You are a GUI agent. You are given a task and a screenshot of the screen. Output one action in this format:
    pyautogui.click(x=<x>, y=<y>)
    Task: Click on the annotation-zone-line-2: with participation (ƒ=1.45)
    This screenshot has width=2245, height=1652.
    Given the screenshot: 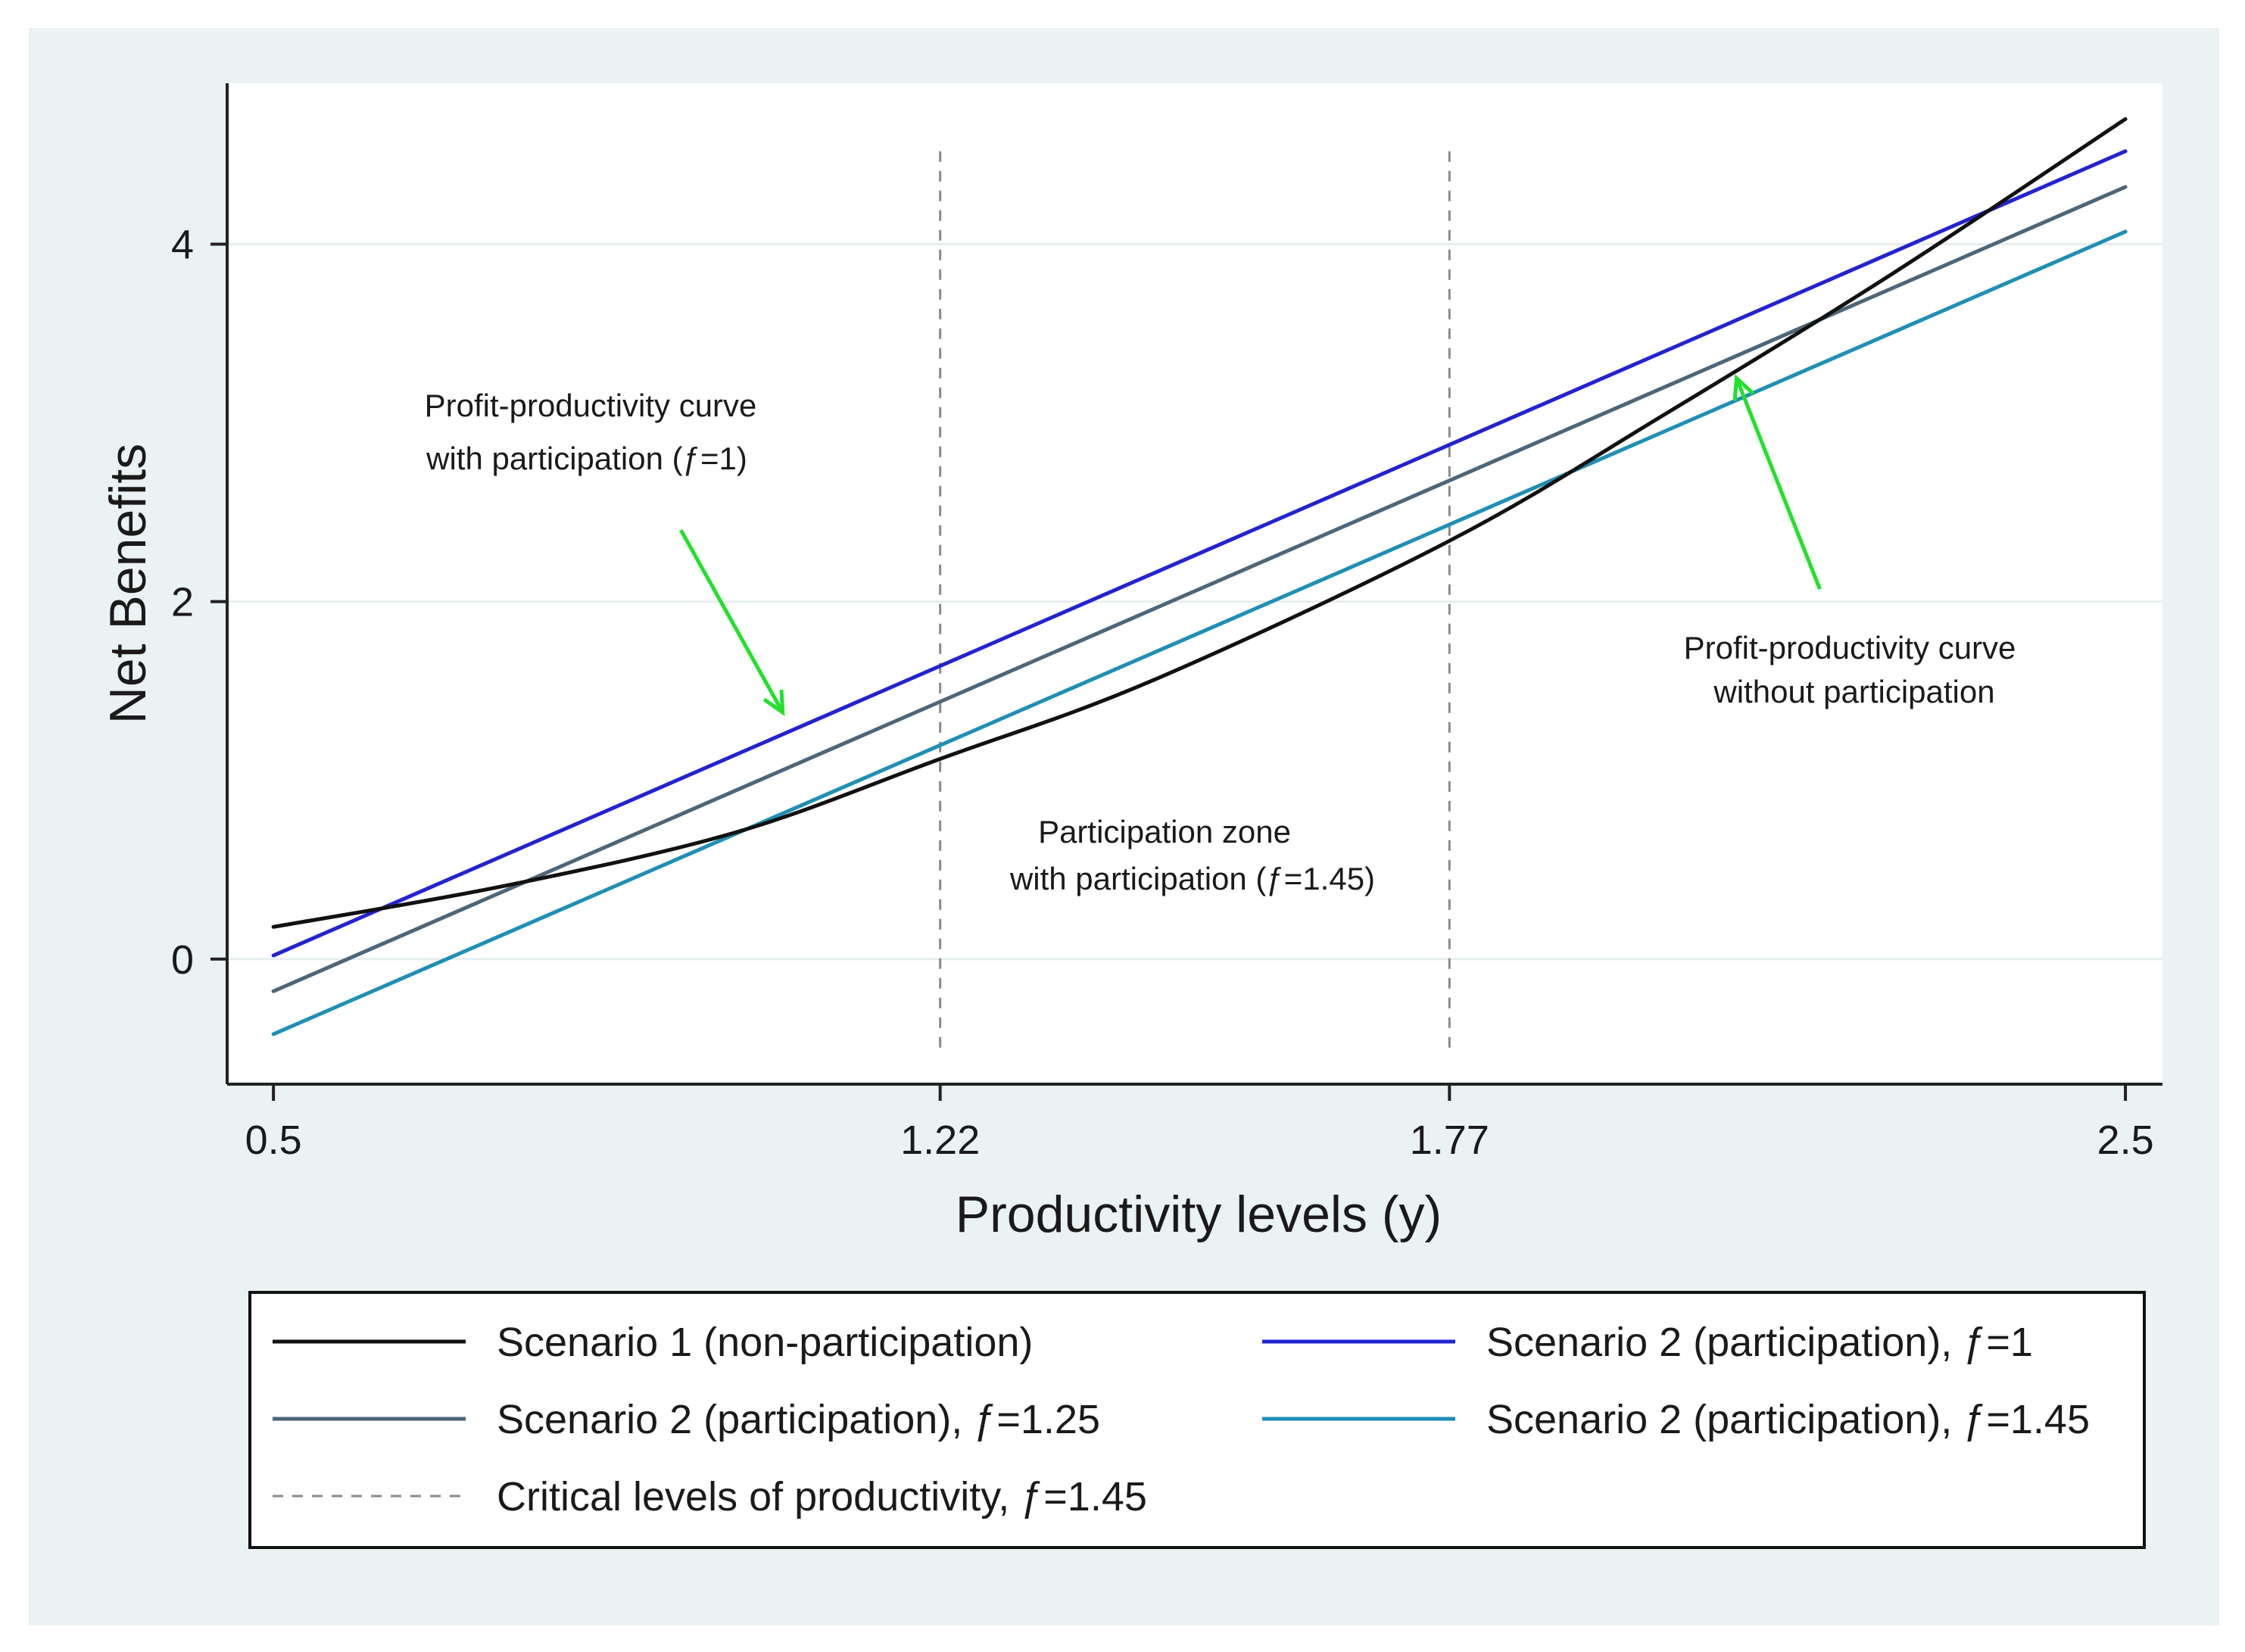 What is the action you would take?
    pyautogui.click(x=1192, y=878)
    